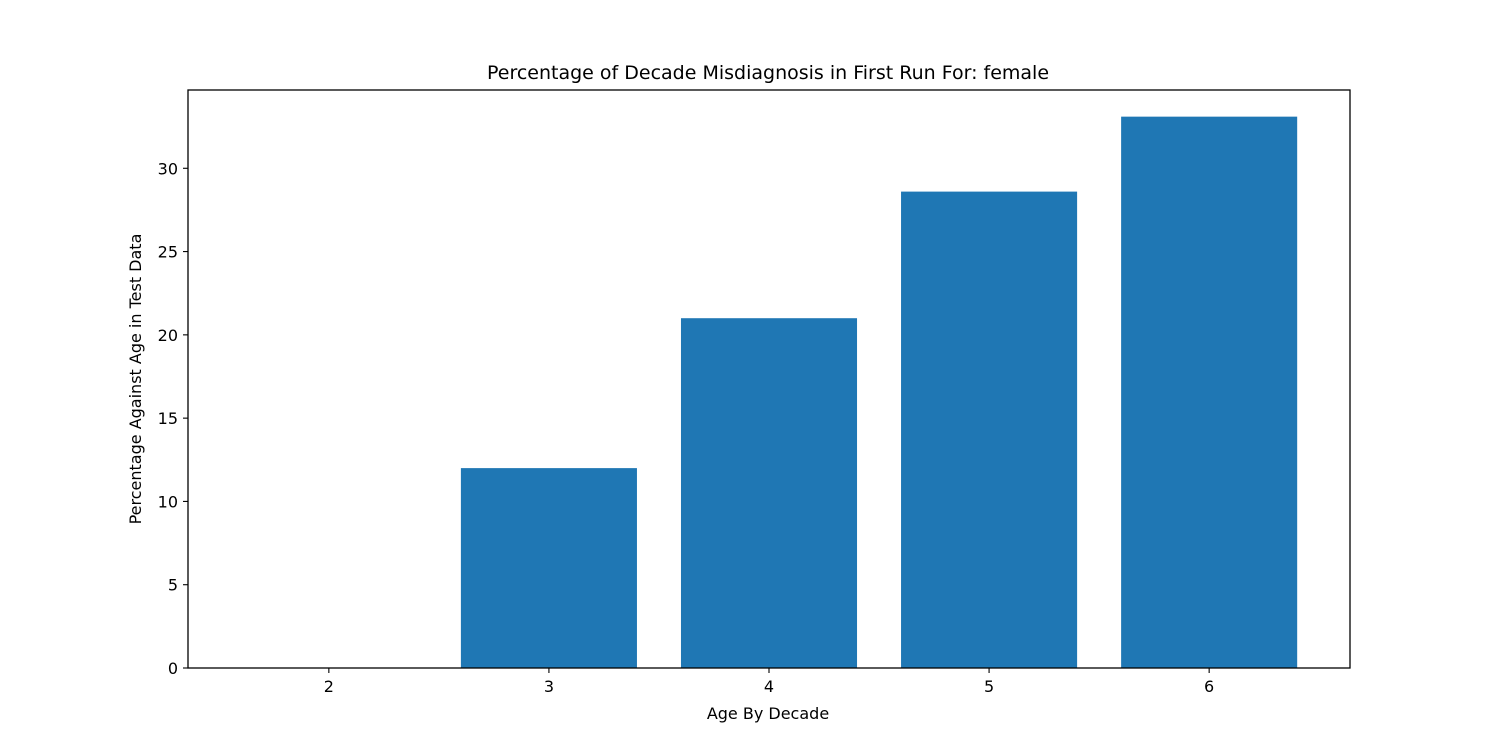 This screenshot has width=1500, height=754. I want to click on y-tick-label: 10, so click(168, 501).